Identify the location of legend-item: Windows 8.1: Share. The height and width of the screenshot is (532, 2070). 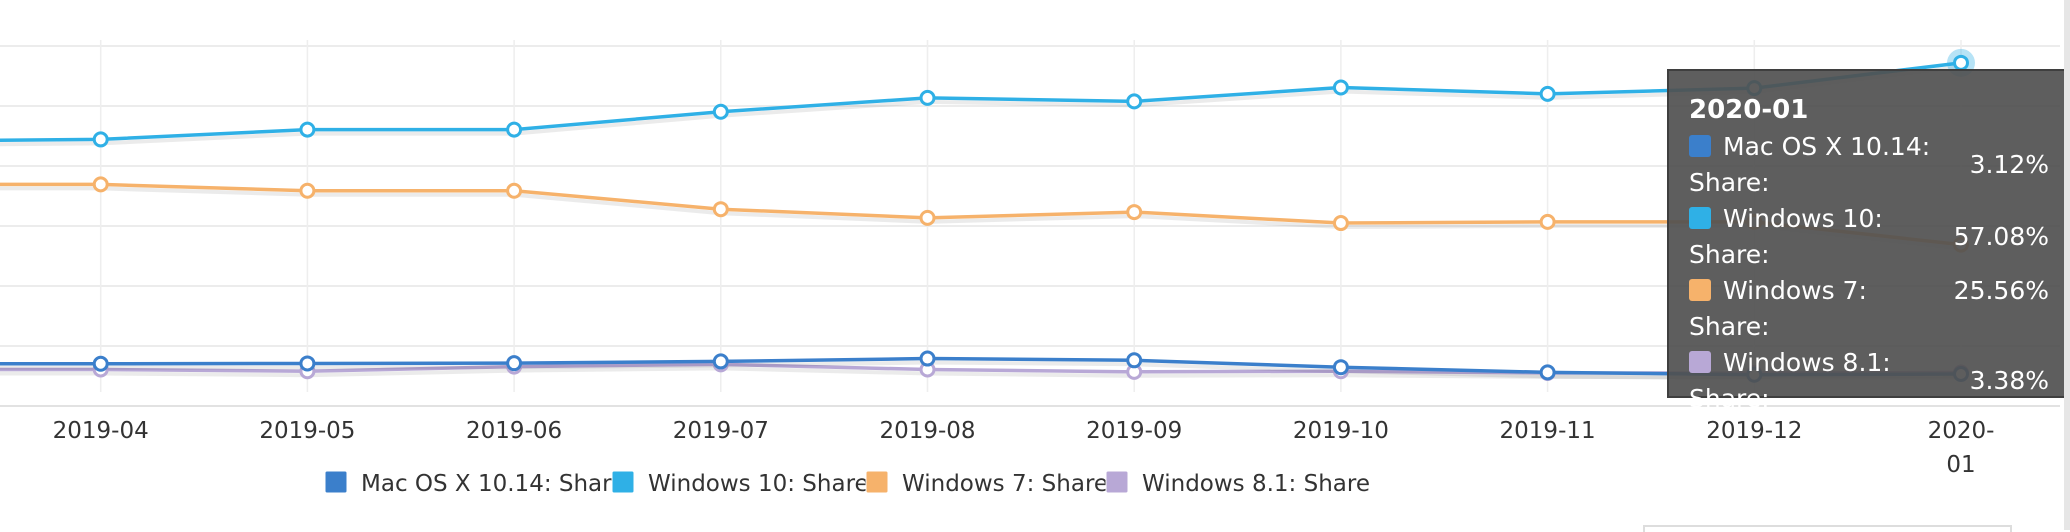
(1237, 483).